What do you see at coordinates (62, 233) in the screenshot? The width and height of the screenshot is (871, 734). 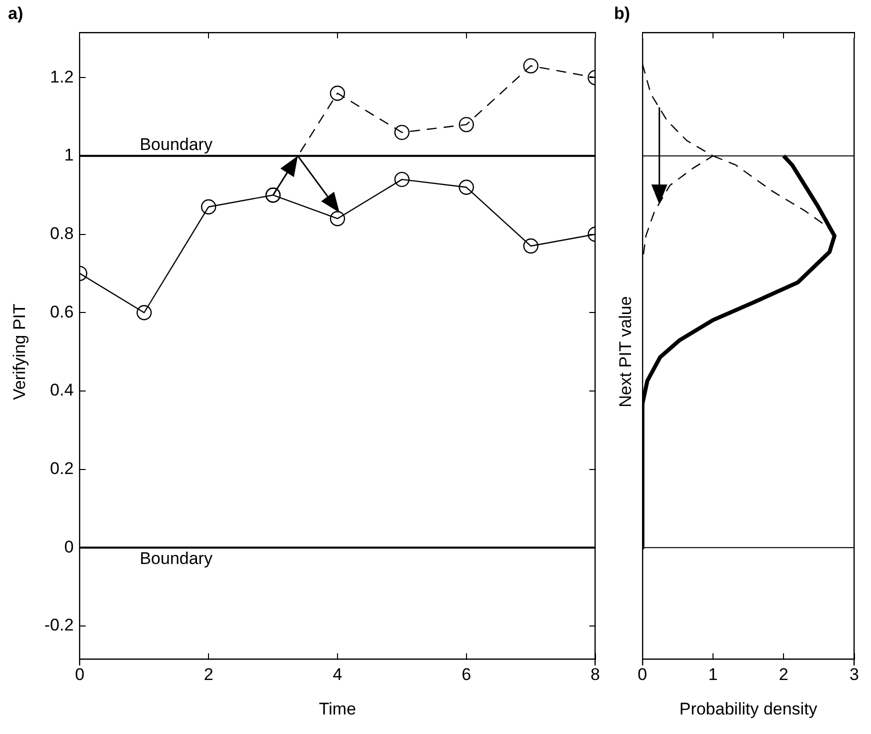 I see `y-tick-label: 0.8` at bounding box center [62, 233].